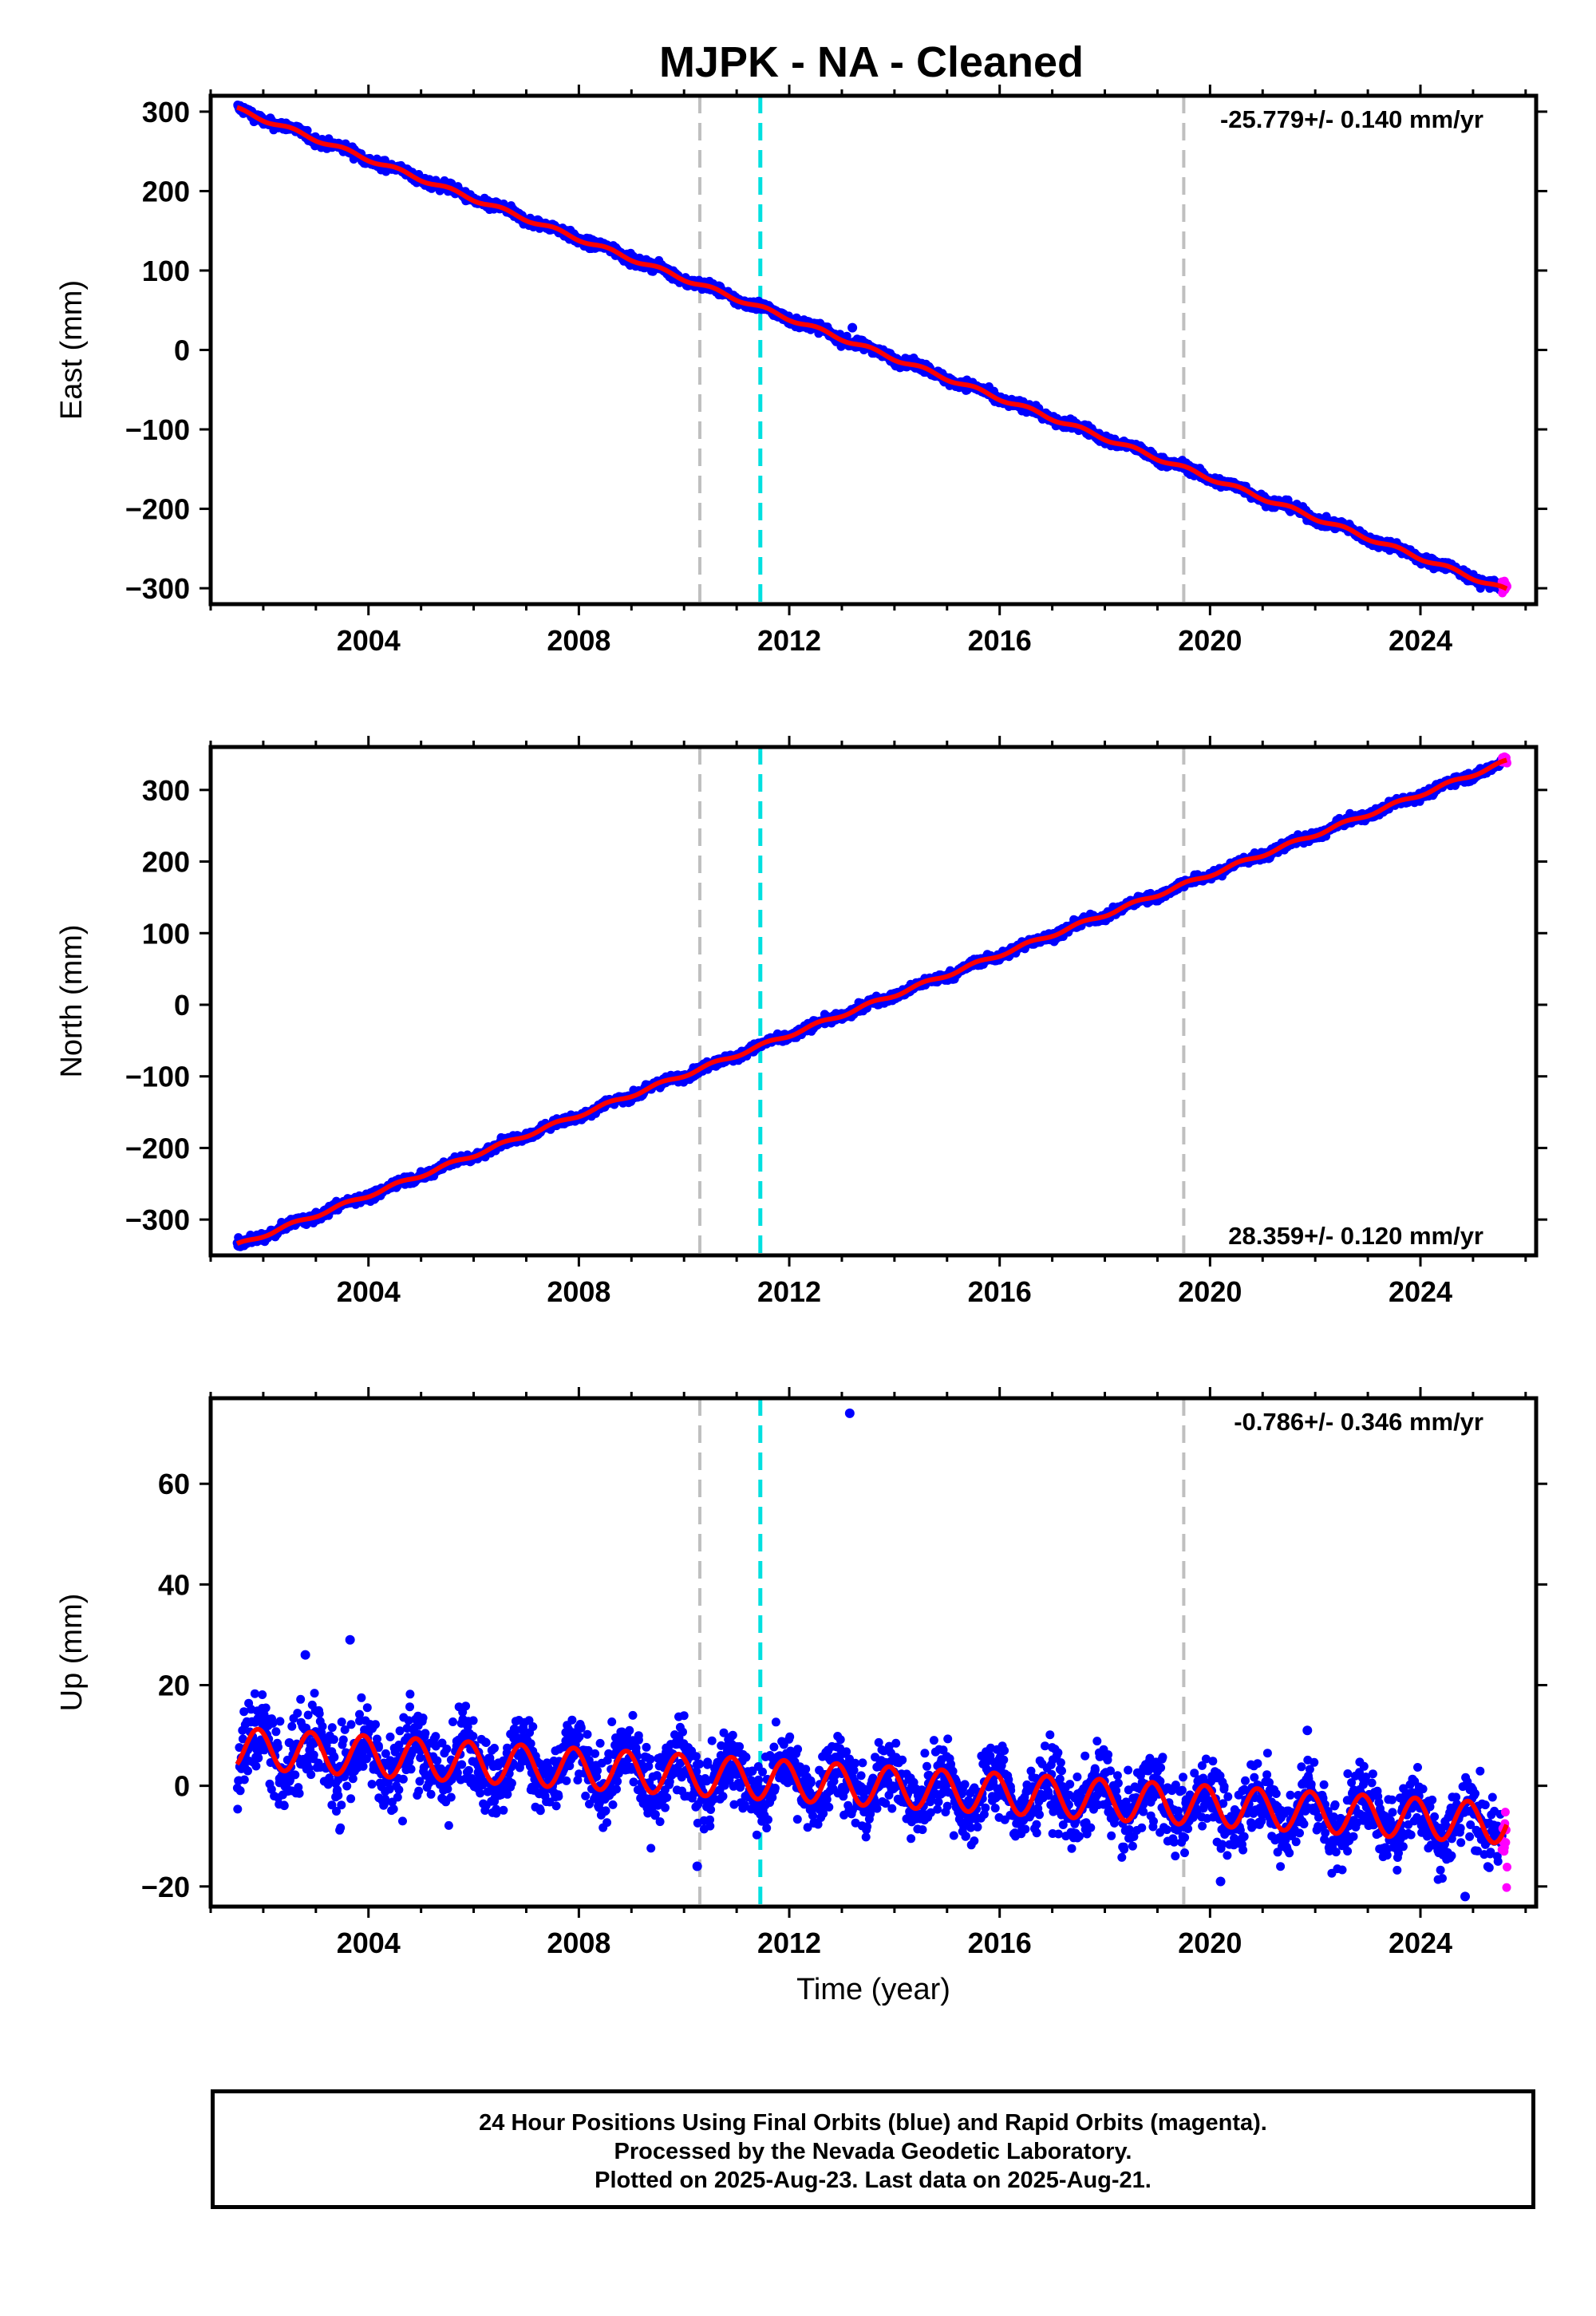 Image resolution: width=1596 pixels, height=2316 pixels. I want to click on east-ytick-label: 0, so click(182, 350).